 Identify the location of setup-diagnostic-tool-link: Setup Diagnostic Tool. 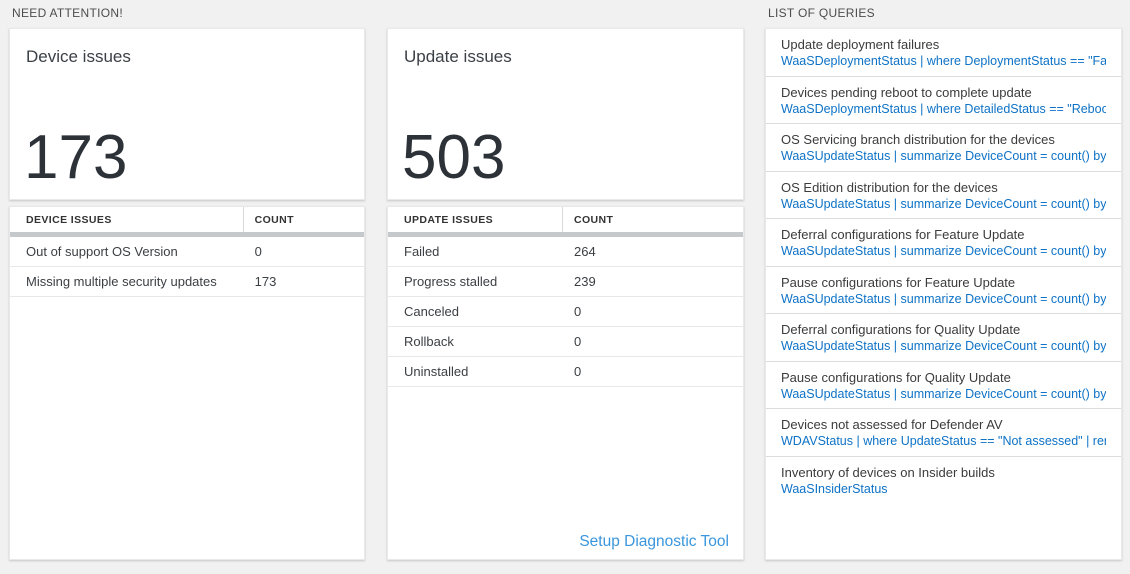
(654, 541).